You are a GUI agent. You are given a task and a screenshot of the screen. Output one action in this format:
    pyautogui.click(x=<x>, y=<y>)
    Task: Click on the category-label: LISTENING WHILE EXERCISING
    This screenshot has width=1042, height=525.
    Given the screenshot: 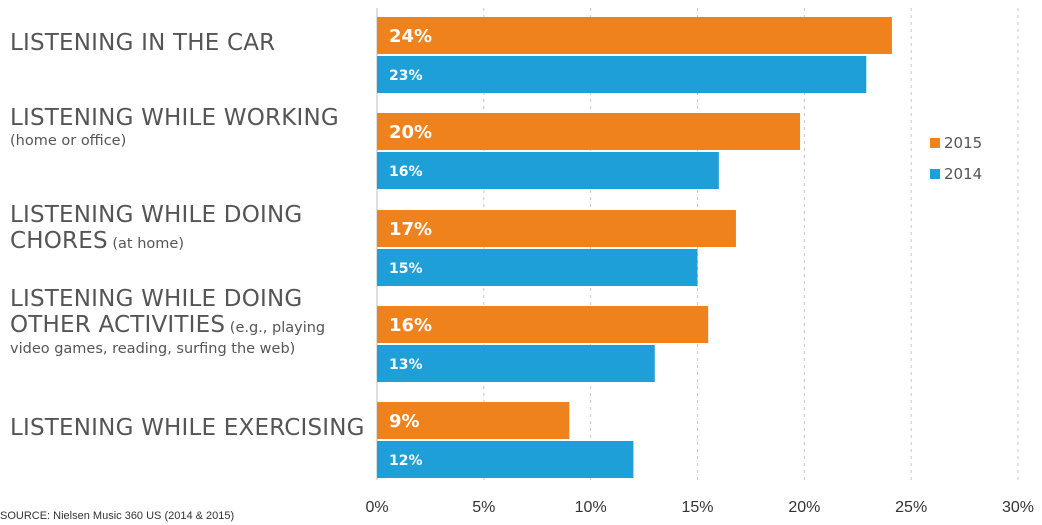 What is the action you would take?
    pyautogui.click(x=187, y=428)
    